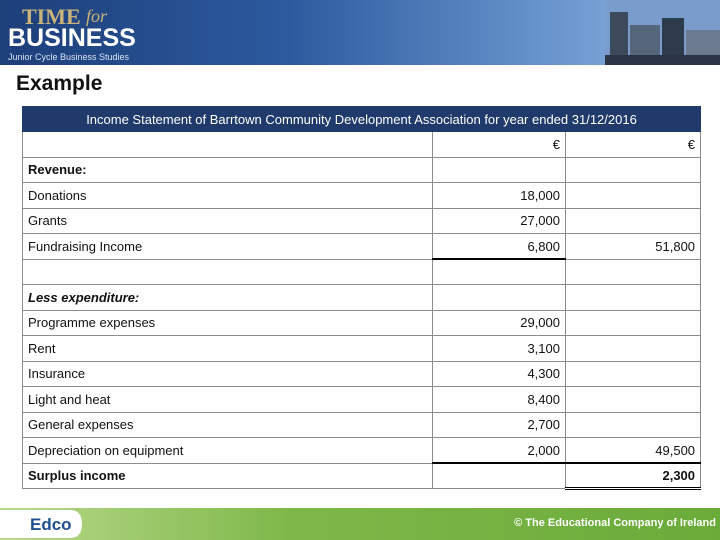 The height and width of the screenshot is (540, 720). What do you see at coordinates (227, 348) in the screenshot?
I see `row-label: Rent` at bounding box center [227, 348].